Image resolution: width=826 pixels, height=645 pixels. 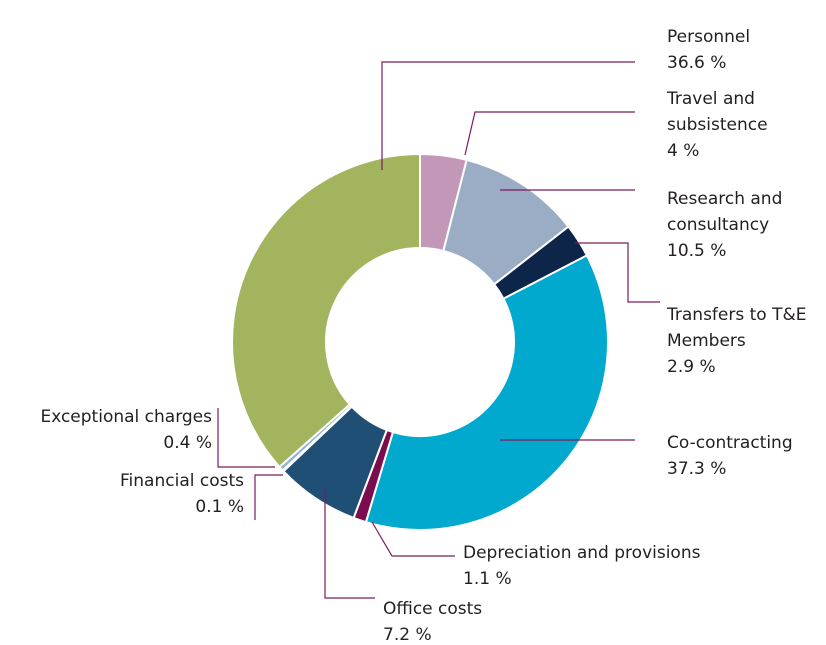 What do you see at coordinates (407, 635) in the screenshot?
I see `value-label: 7.2 %` at bounding box center [407, 635].